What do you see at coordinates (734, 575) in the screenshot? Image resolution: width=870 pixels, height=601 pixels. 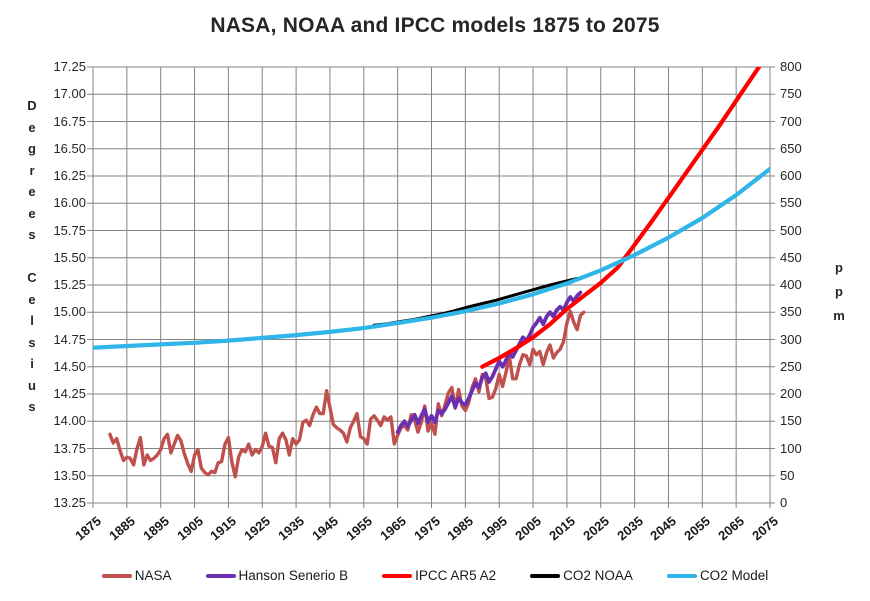 I see `legend-label: CO2 Model` at bounding box center [734, 575].